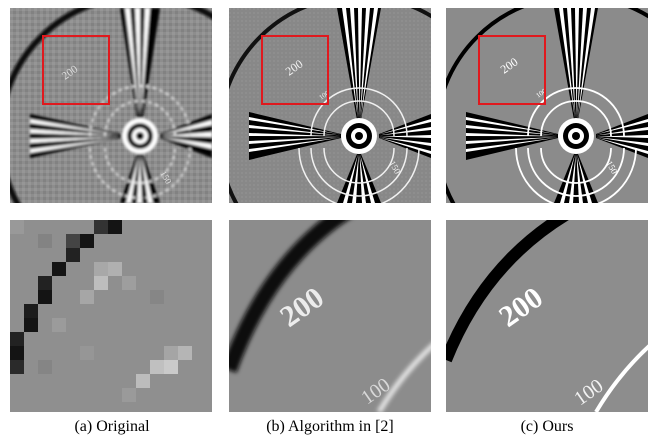 This screenshot has width=656, height=447. Describe the element at coordinates (112, 426) in the screenshot. I see `caption-original: (a) Original` at that location.